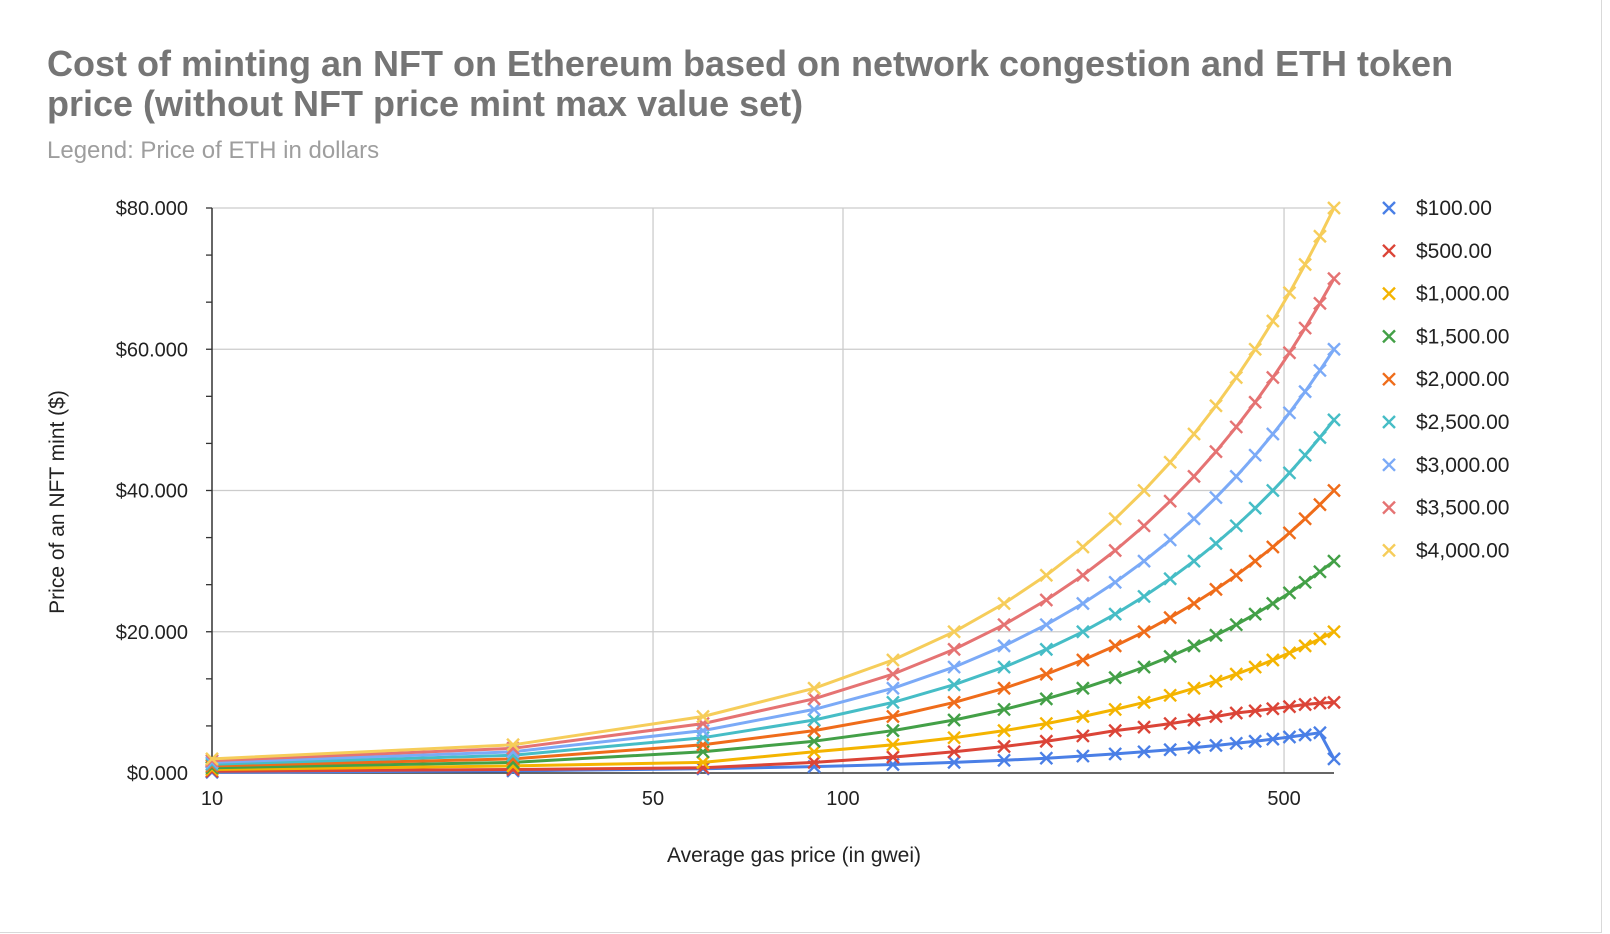  Describe the element at coordinates (152, 633) in the screenshot. I see `y-tick-label: $20.000` at that location.